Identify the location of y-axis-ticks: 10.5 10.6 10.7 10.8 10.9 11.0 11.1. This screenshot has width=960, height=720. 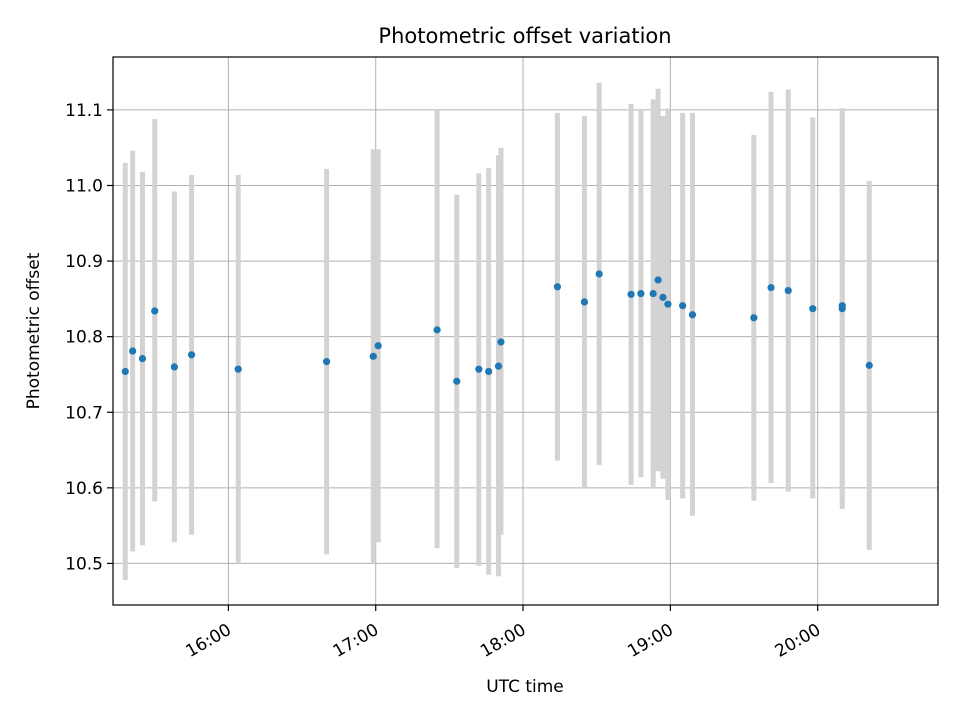
(89, 337).